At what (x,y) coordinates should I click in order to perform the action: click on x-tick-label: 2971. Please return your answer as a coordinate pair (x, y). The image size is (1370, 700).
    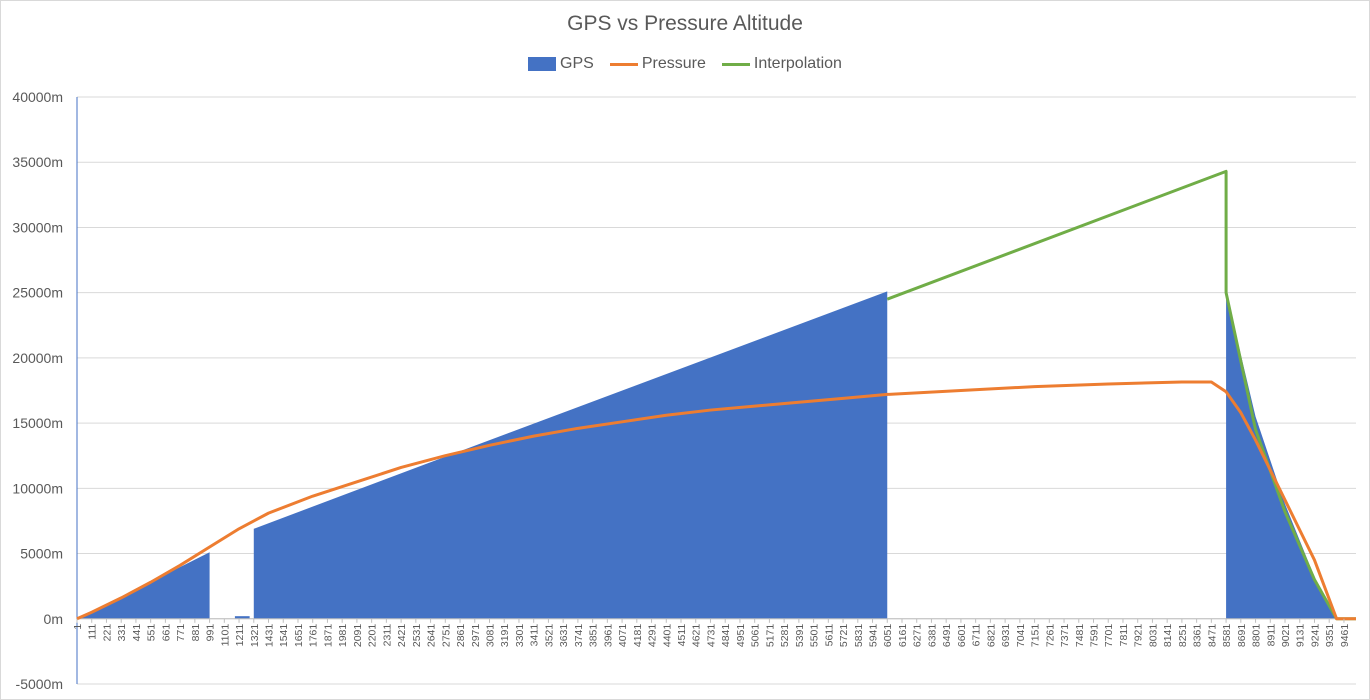
    Looking at the image, I should click on (476, 636).